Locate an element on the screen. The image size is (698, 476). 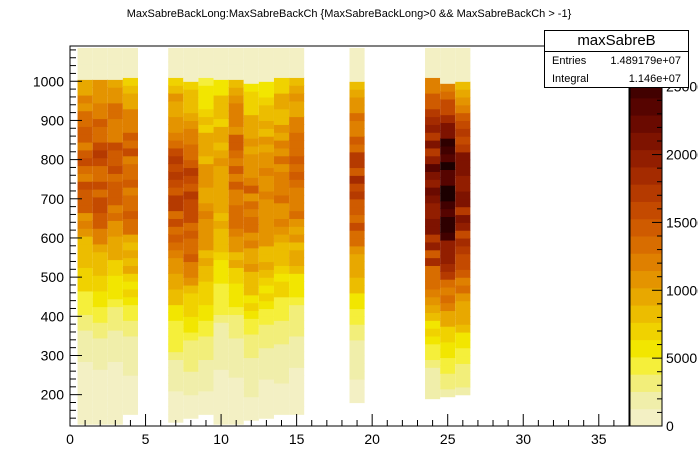
y-axis: 200 300 400 500 600 700 800 900 1000 is located at coordinates (57, 234).